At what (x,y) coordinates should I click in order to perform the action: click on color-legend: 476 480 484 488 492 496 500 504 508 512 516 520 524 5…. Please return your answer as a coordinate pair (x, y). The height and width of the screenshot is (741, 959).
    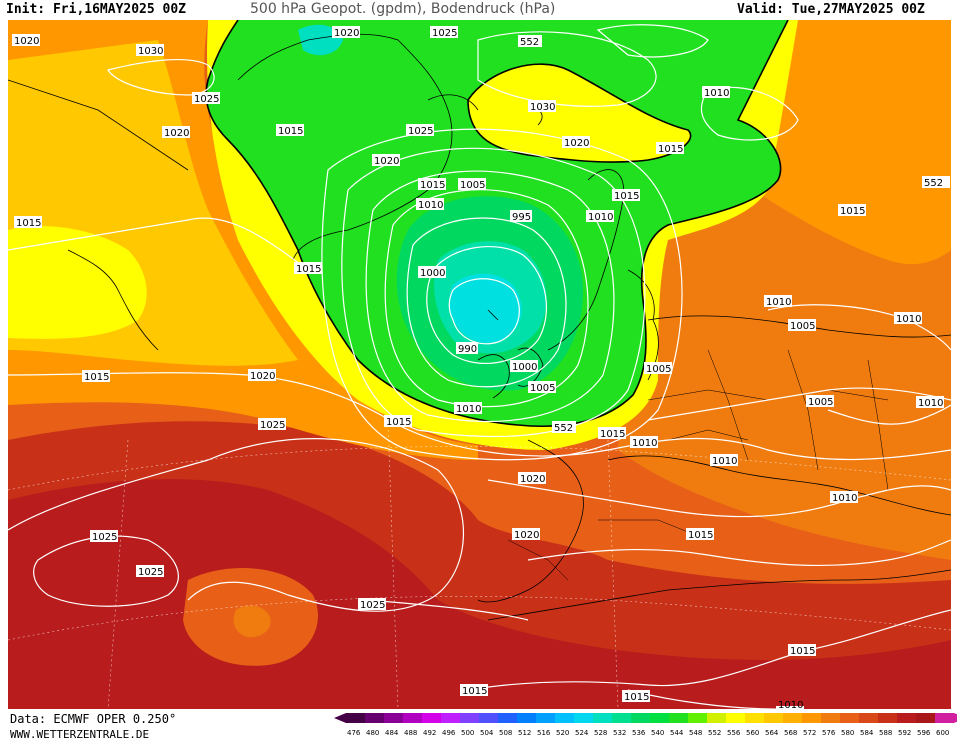
    Looking at the image, I should click on (645, 725).